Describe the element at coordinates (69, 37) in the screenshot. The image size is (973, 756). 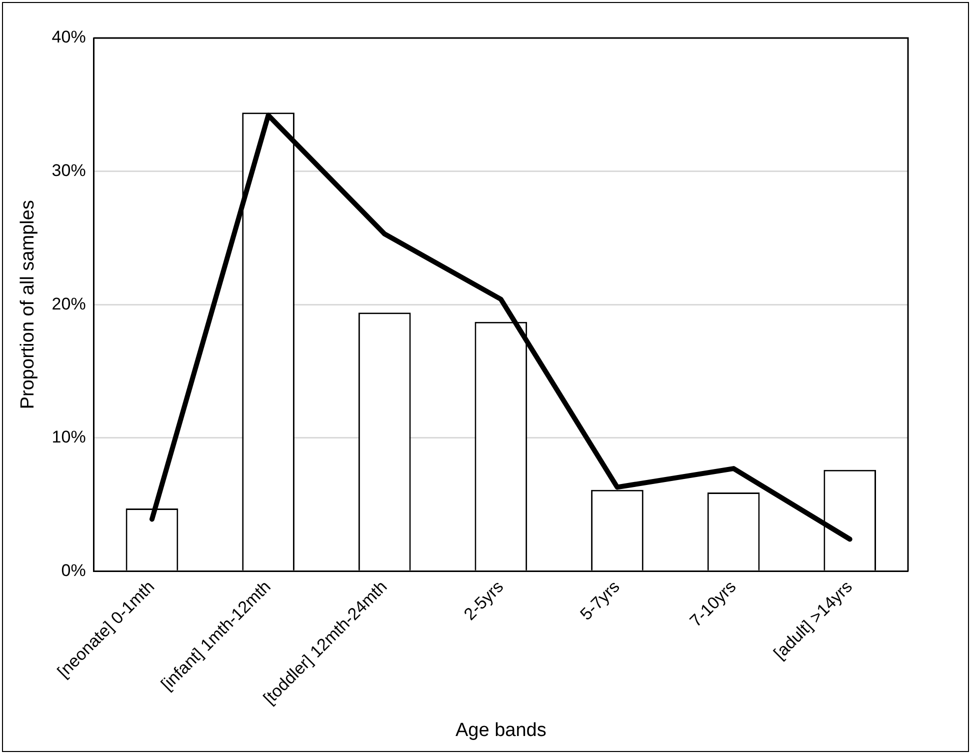
I see `y-tick-label: 40%` at that location.